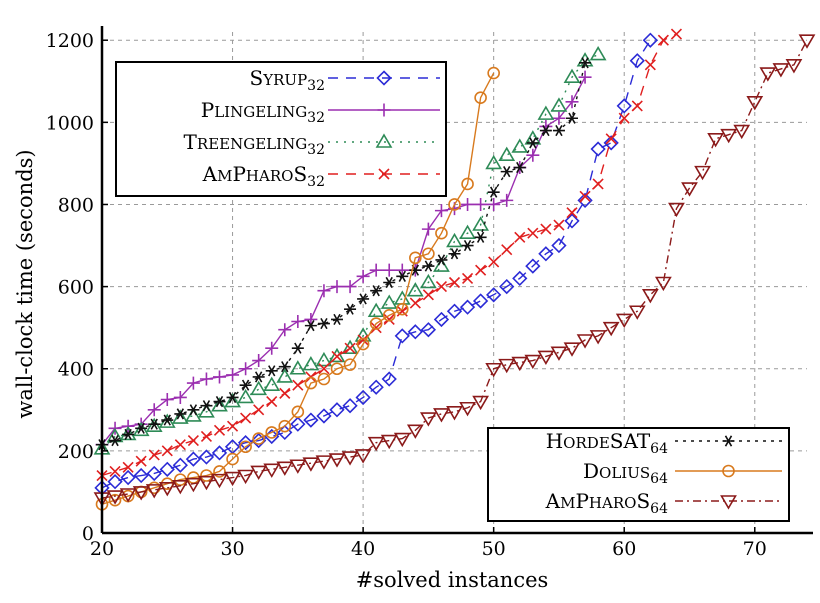  What do you see at coordinates (263, 112) in the screenshot?
I see `legend-label-1: PLINGELING32` at bounding box center [263, 112].